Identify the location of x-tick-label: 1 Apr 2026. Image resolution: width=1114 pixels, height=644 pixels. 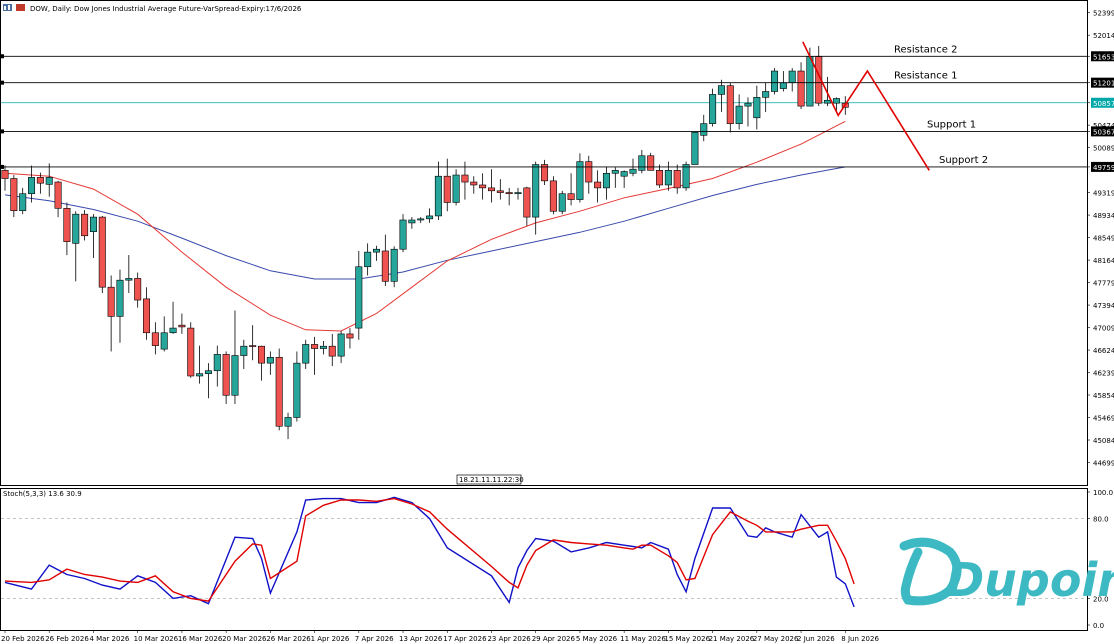
(330, 639).